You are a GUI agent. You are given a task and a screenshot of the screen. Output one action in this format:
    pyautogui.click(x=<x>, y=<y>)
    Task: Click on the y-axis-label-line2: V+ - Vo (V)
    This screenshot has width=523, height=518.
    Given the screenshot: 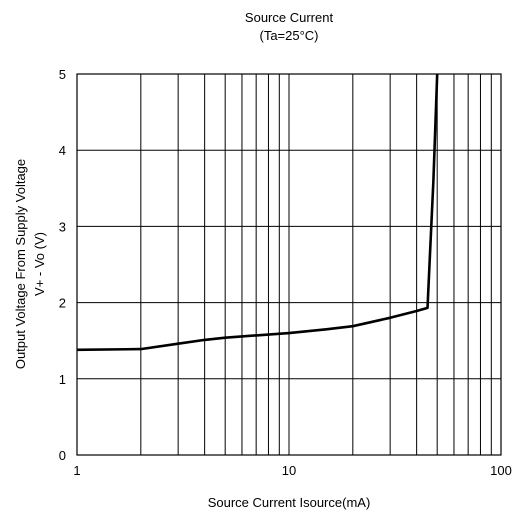 What is the action you would take?
    pyautogui.click(x=39, y=264)
    